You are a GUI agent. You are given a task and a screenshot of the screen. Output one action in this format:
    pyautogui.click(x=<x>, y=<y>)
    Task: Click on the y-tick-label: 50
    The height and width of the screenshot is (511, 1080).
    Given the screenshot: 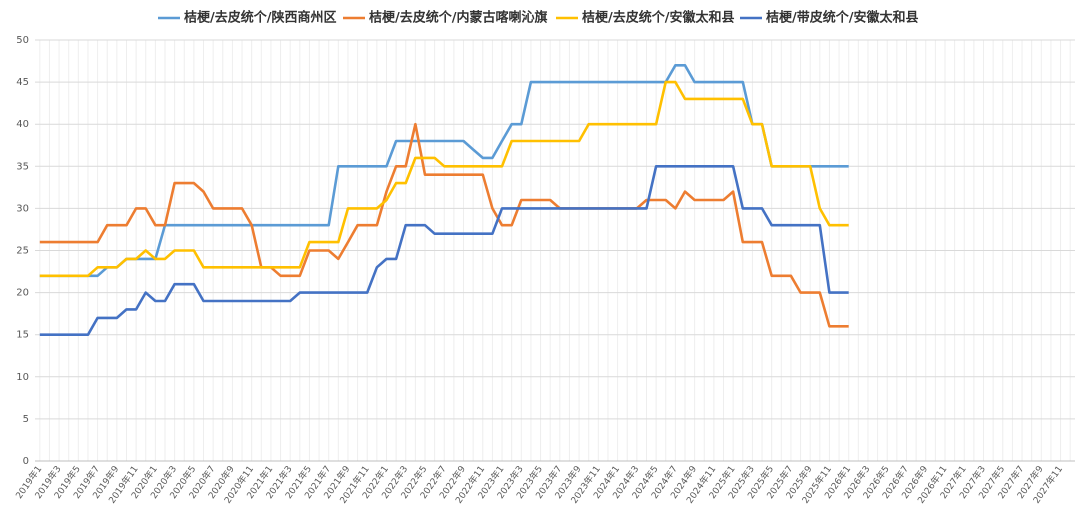 What is the action you would take?
    pyautogui.click(x=22, y=40)
    